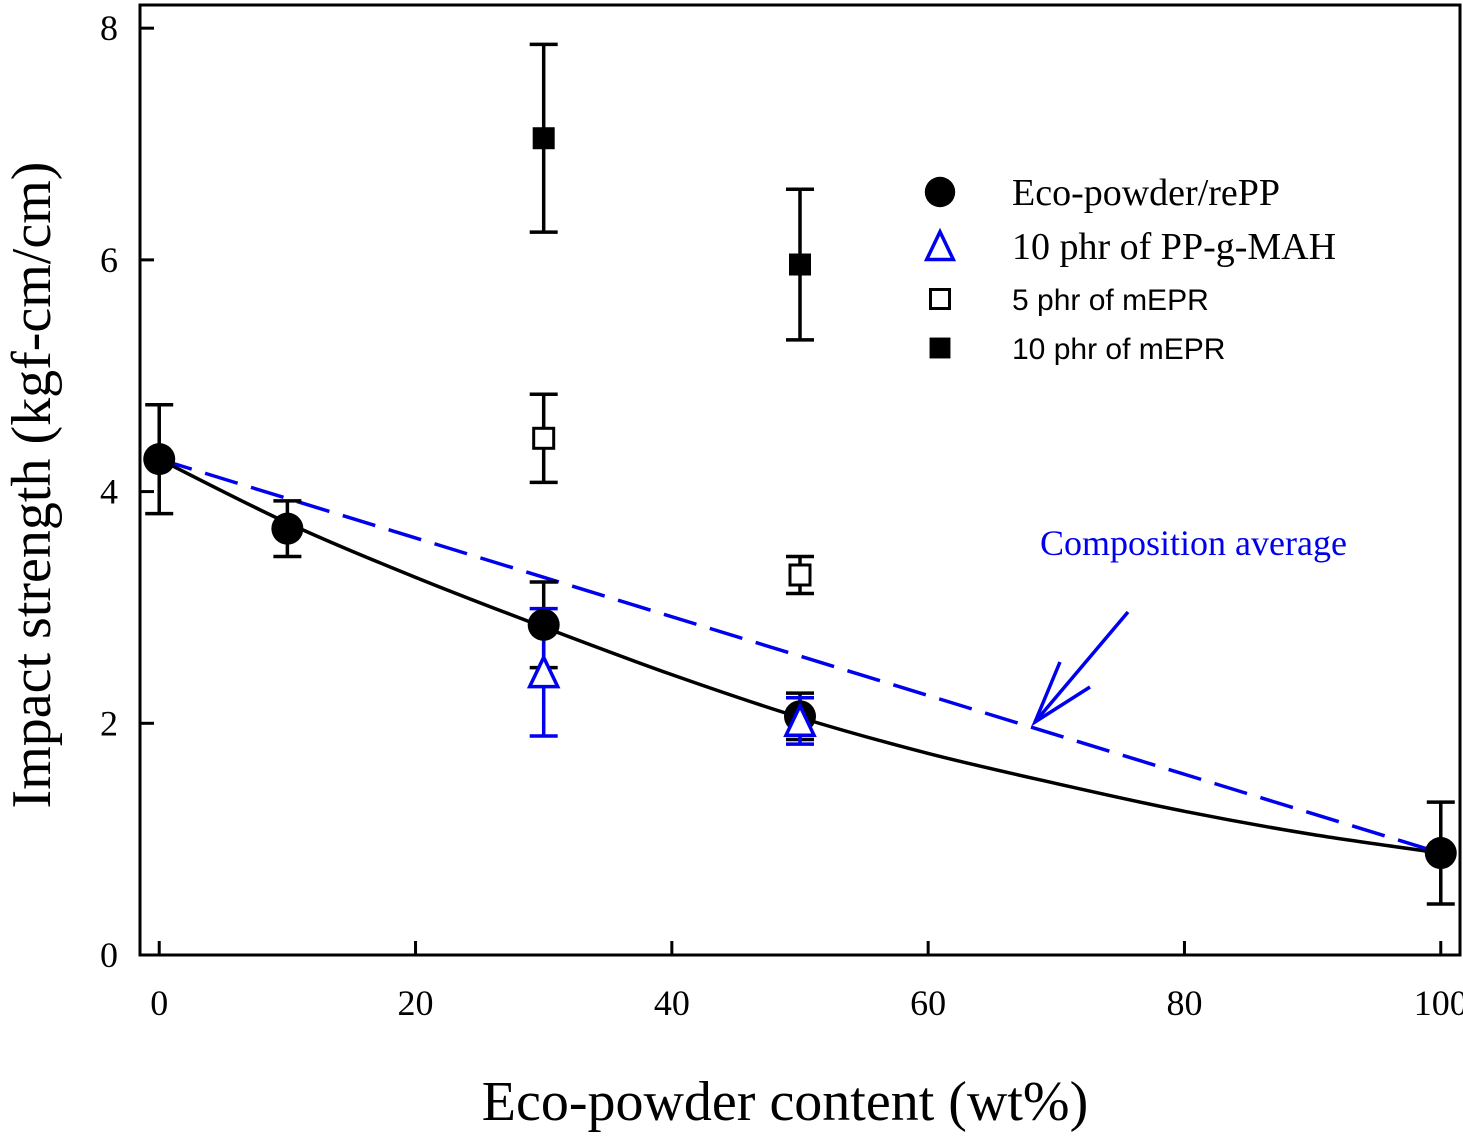  What do you see at coordinates (109, 723) in the screenshot?
I see `y-tick-label: 2` at bounding box center [109, 723].